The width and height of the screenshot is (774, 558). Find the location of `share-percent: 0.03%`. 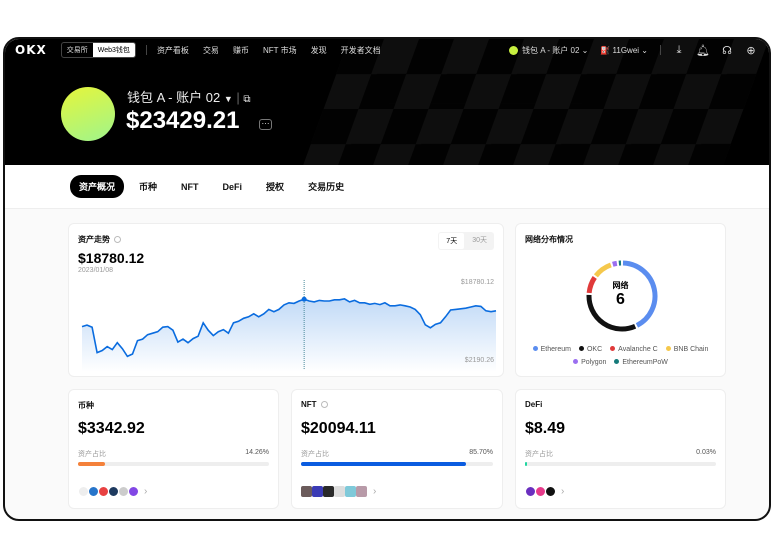

share-percent: 0.03% is located at coordinates (706, 452).